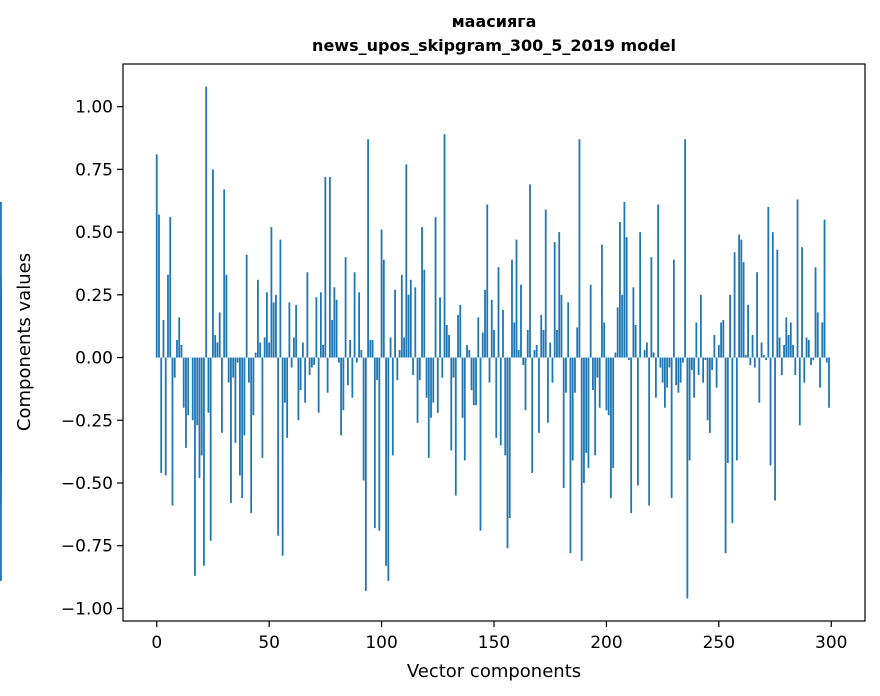  What do you see at coordinates (606, 643) in the screenshot?
I see `x-tick-label: 200` at bounding box center [606, 643].